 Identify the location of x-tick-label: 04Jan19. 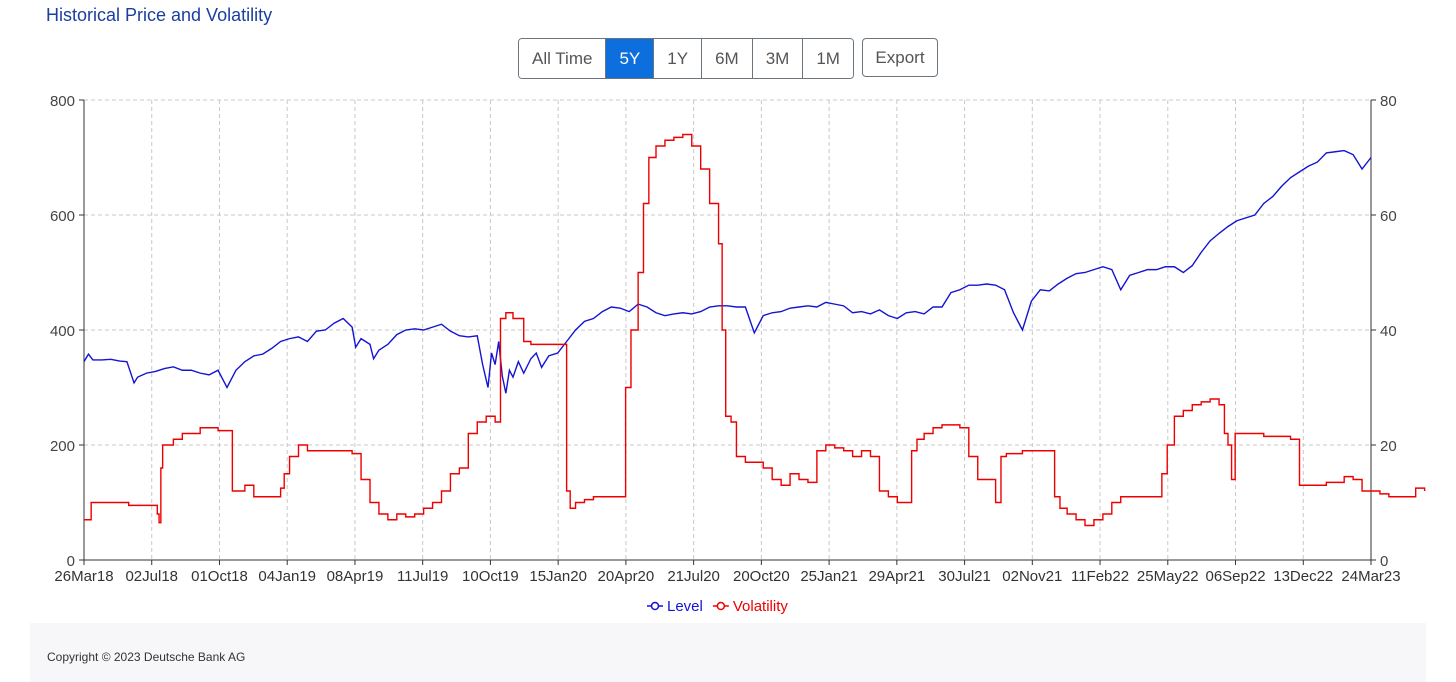
(287, 576).